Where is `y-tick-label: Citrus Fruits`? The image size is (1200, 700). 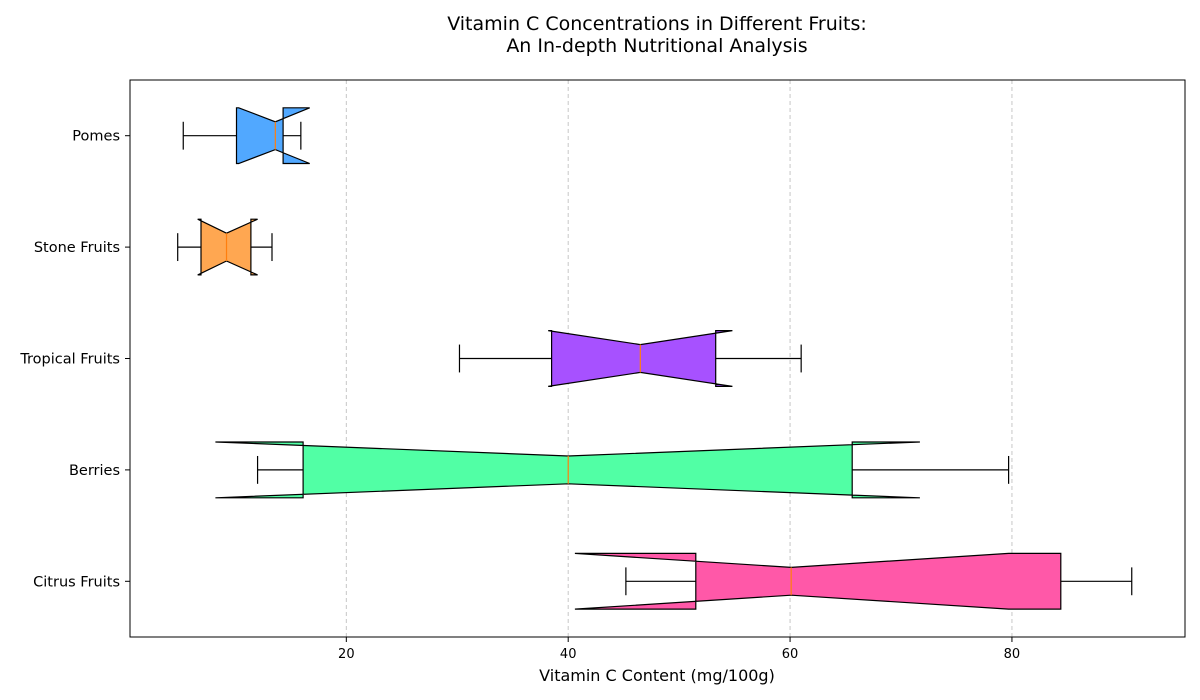
y-tick-label: Citrus Fruits is located at coordinates (76, 582).